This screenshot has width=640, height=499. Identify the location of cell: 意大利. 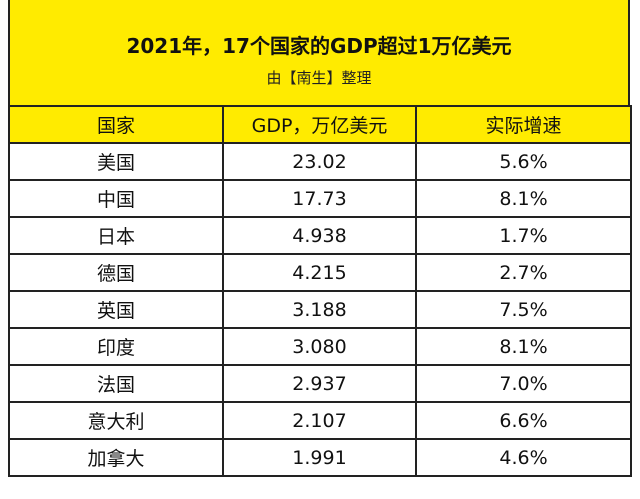
(116, 420).